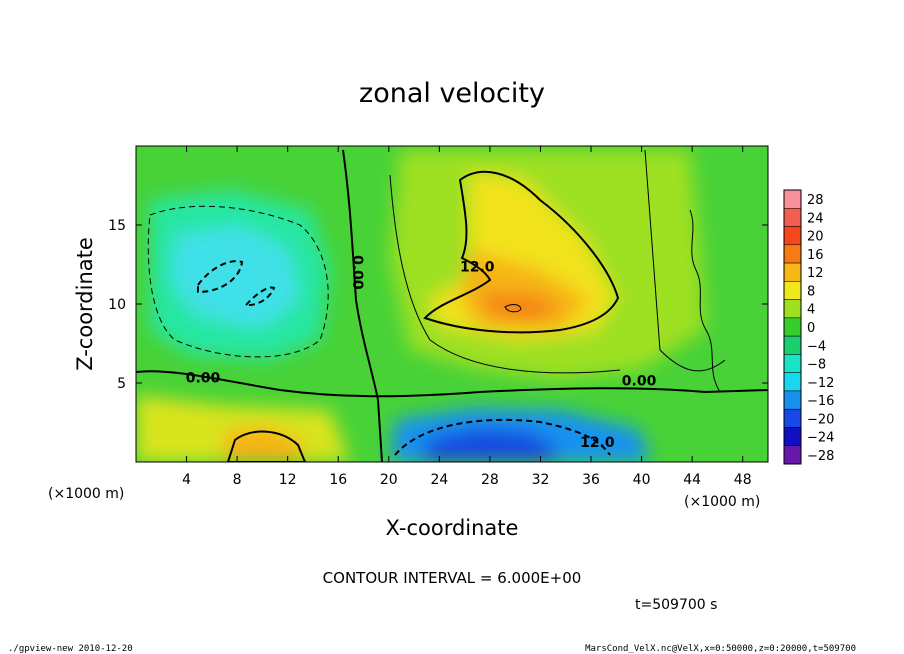 Image resolution: width=904 pixels, height=654 pixels. What do you see at coordinates (705, 301) in the screenshot?
I see `wavy-contour-right` at bounding box center [705, 301].